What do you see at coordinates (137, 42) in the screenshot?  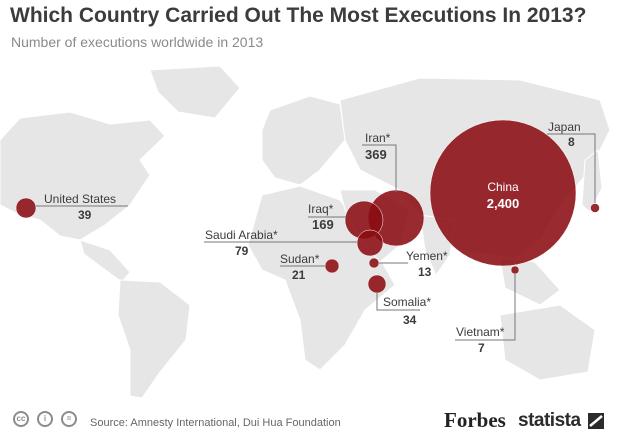 I see `chart-subtitle: Number of executions worldwide in 2013` at bounding box center [137, 42].